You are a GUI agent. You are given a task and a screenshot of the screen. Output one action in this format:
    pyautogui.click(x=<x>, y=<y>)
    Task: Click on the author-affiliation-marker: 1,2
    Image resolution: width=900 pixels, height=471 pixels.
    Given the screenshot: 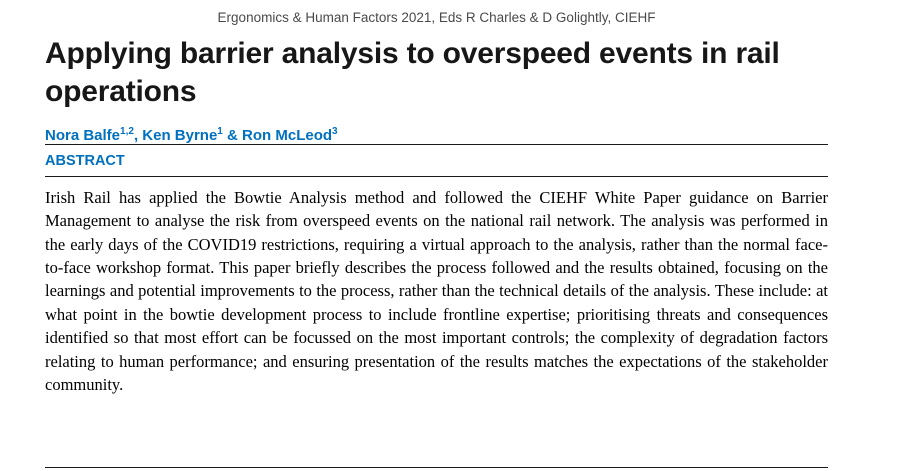 What is the action you would take?
    pyautogui.click(x=127, y=131)
    